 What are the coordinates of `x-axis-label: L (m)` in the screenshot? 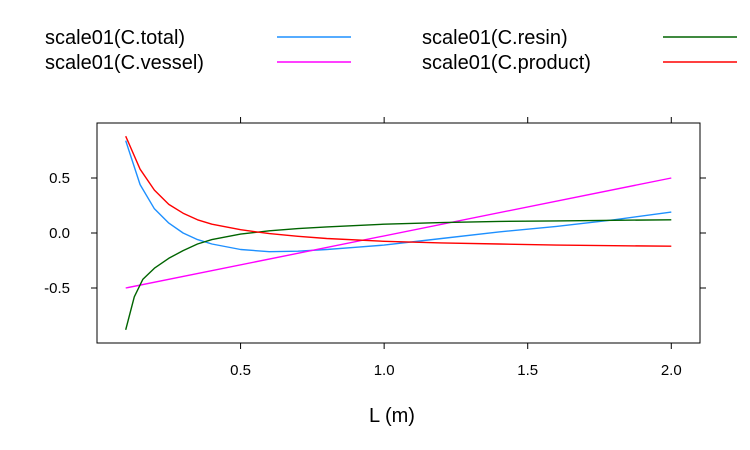 It's located at (392, 416).